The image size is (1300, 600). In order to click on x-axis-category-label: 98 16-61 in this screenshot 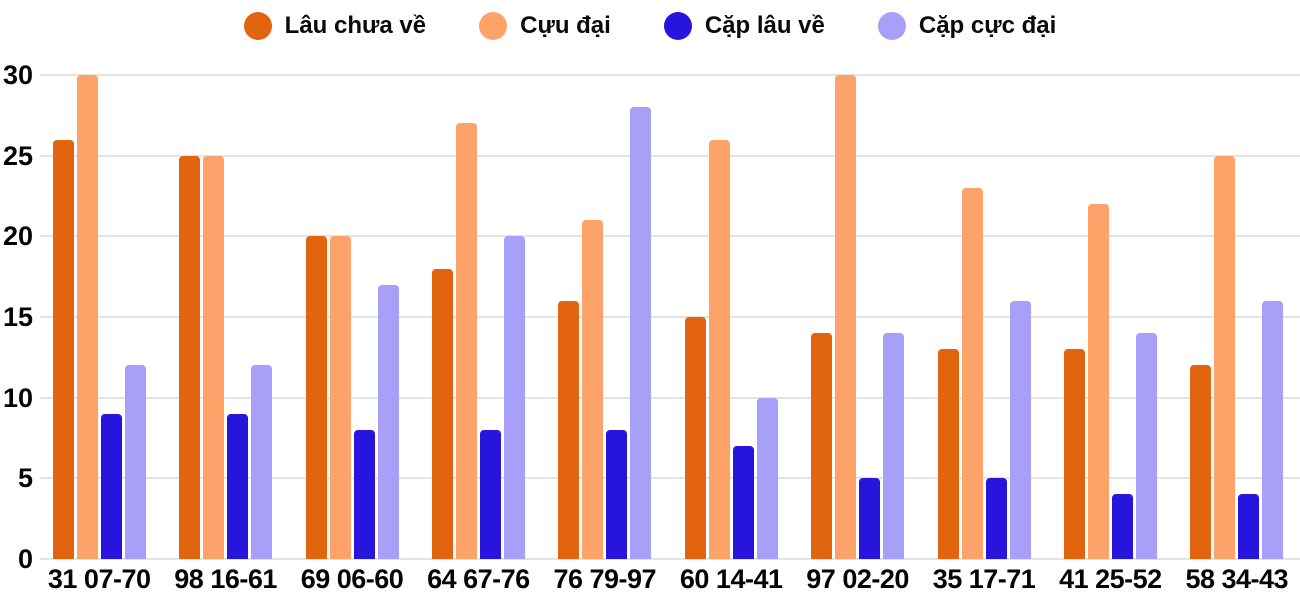, I will do `click(225, 579)`.